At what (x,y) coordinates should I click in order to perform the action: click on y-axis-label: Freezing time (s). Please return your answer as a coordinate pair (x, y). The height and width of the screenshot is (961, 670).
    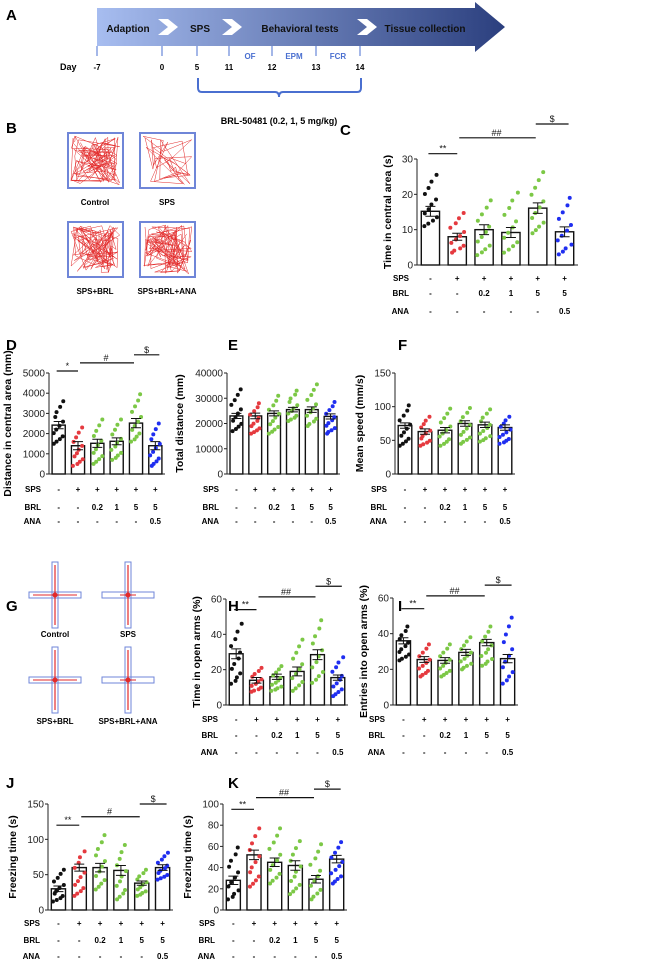
    Looking at the image, I should click on (188, 856).